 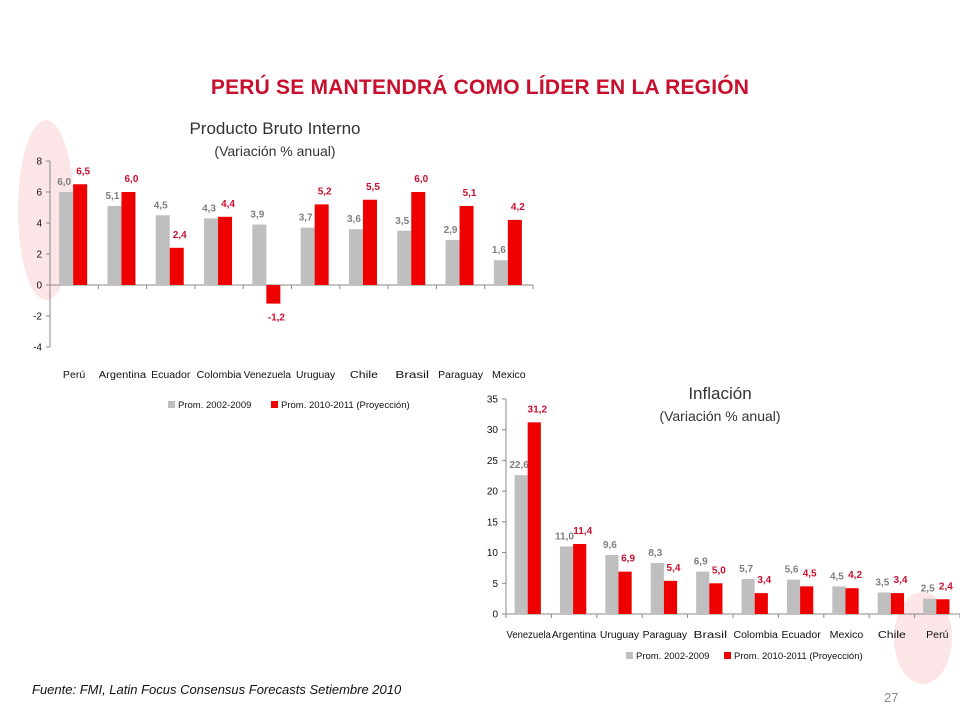 I want to click on y-tick-label: 5, so click(x=495, y=584).